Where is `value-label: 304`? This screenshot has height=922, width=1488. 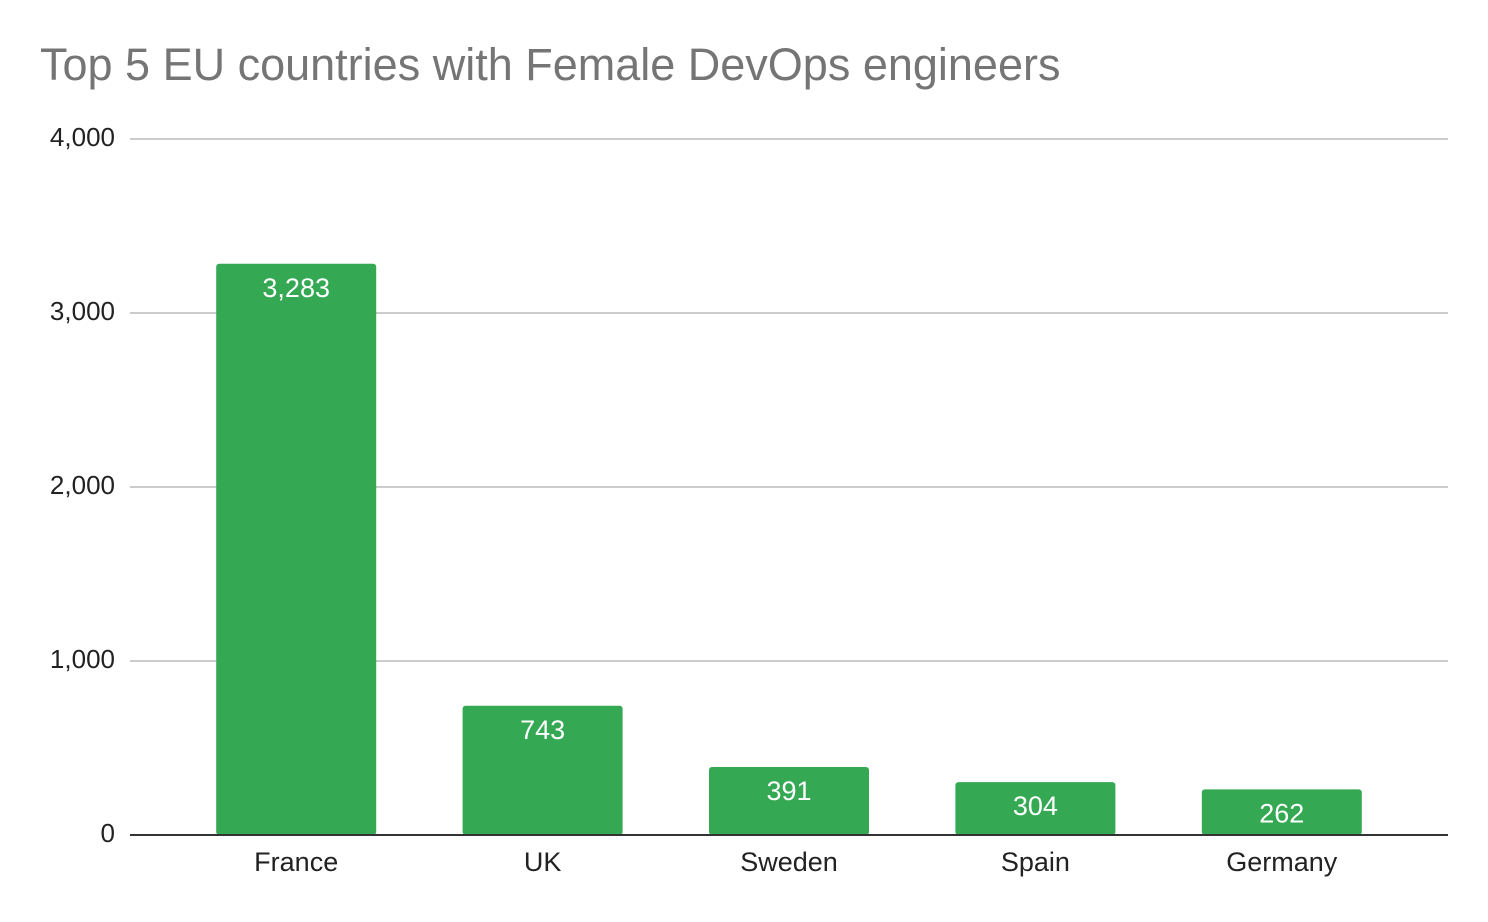
value-label: 304 is located at coordinates (1035, 806).